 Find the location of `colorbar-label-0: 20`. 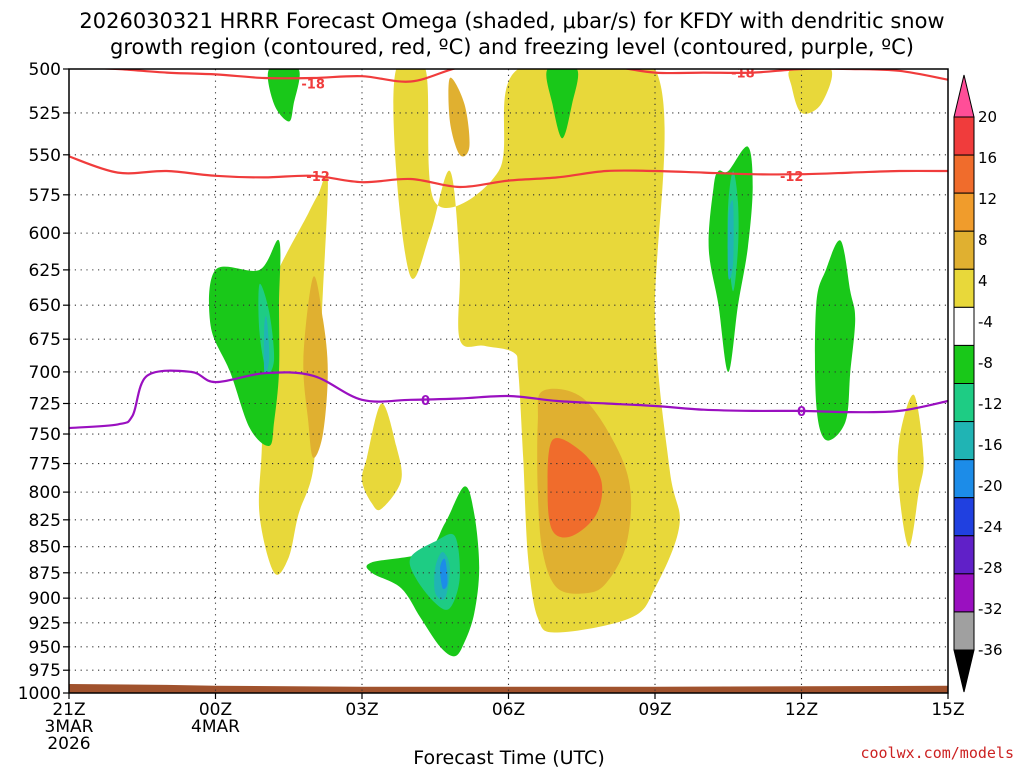

colorbar-label-0: 20 is located at coordinates (987, 117).